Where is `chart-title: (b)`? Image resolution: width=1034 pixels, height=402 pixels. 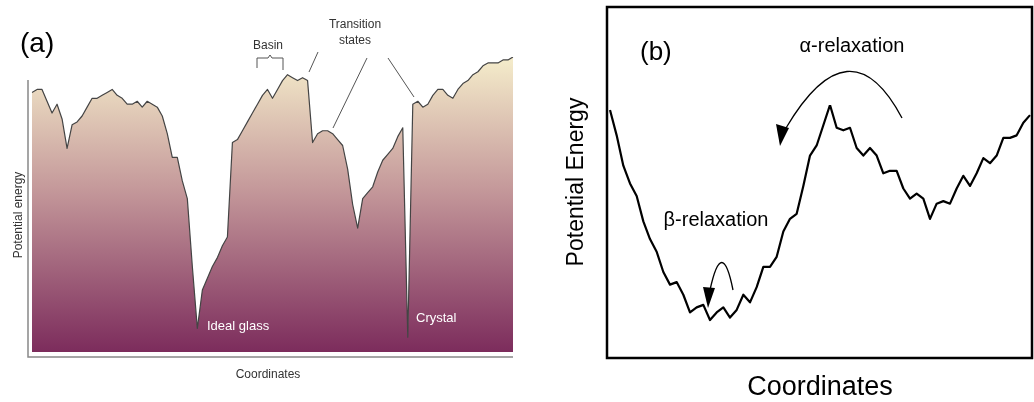
chart-title: (b) is located at coordinates (656, 51).